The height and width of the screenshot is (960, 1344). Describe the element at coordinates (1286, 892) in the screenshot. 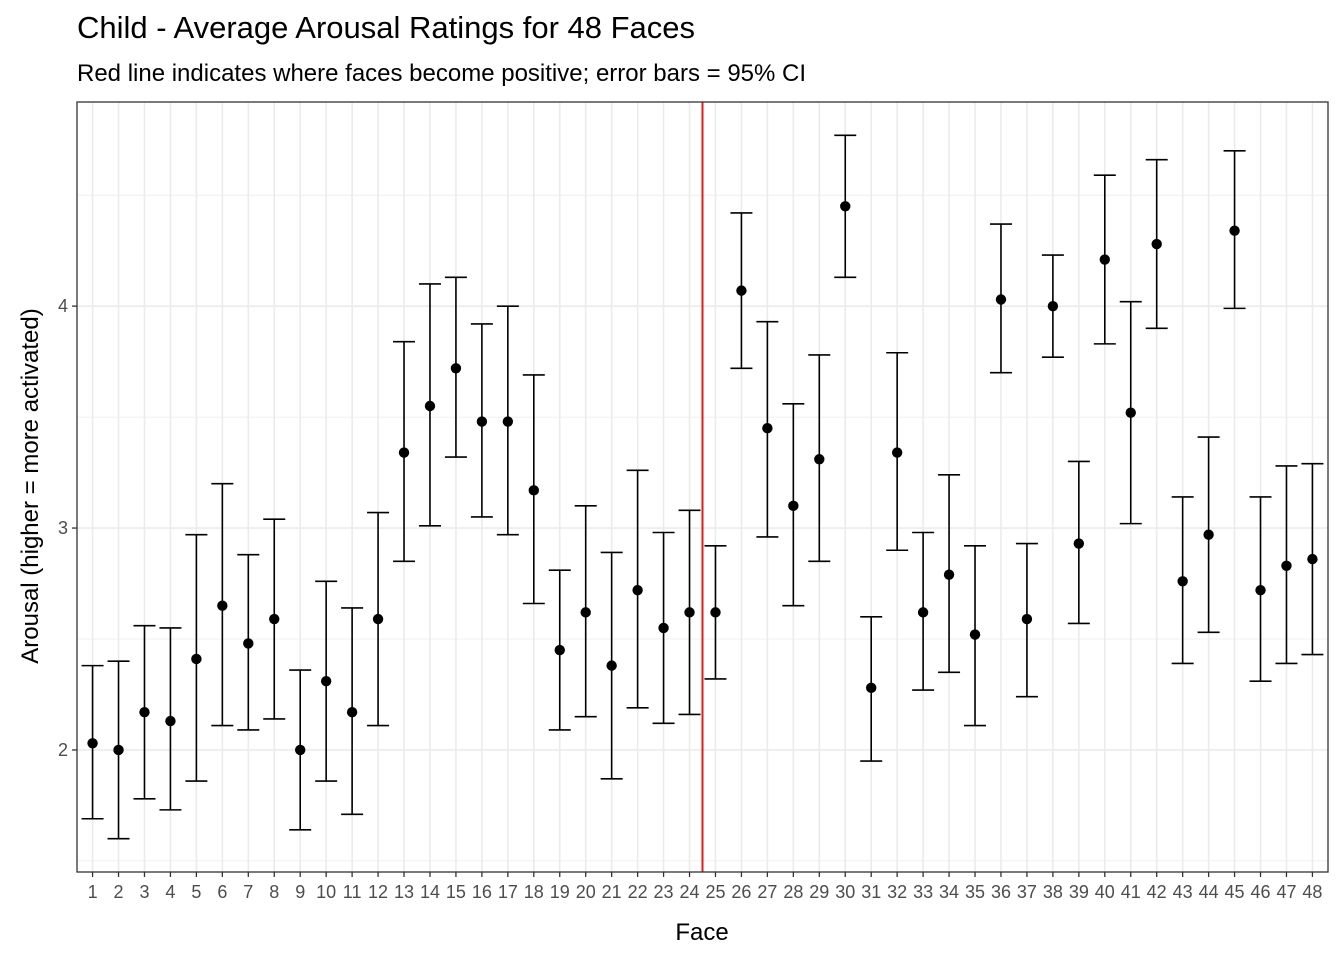

I see `x-tick-label: 47` at that location.